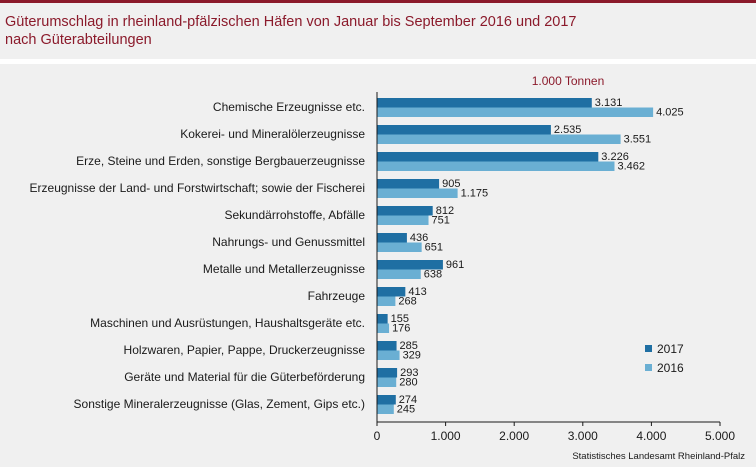 Image resolution: width=756 pixels, height=467 pixels. What do you see at coordinates (78, 40) in the screenshot?
I see `chart-title-line2: nach Güterabteilungen` at bounding box center [78, 40].